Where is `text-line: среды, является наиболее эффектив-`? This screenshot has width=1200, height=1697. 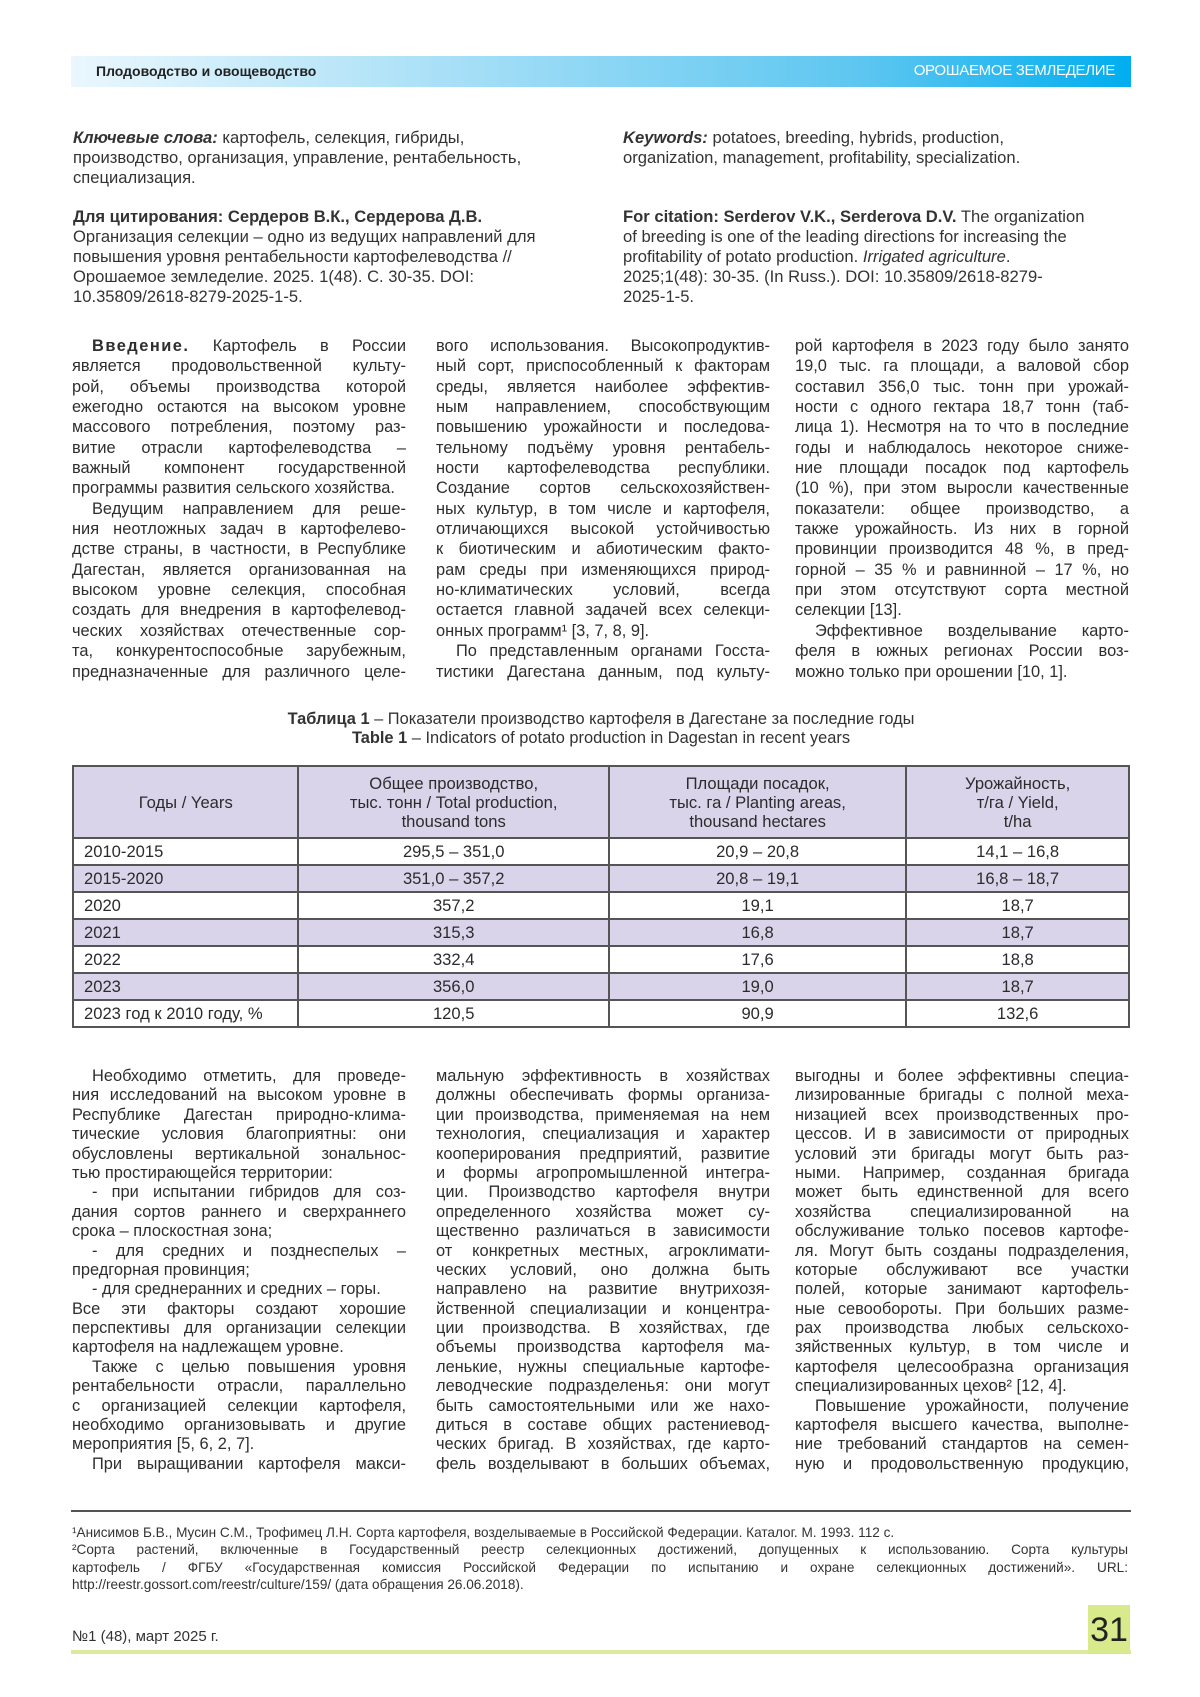 text-line: среды, является наиболее эффектив- is located at coordinates (603, 387).